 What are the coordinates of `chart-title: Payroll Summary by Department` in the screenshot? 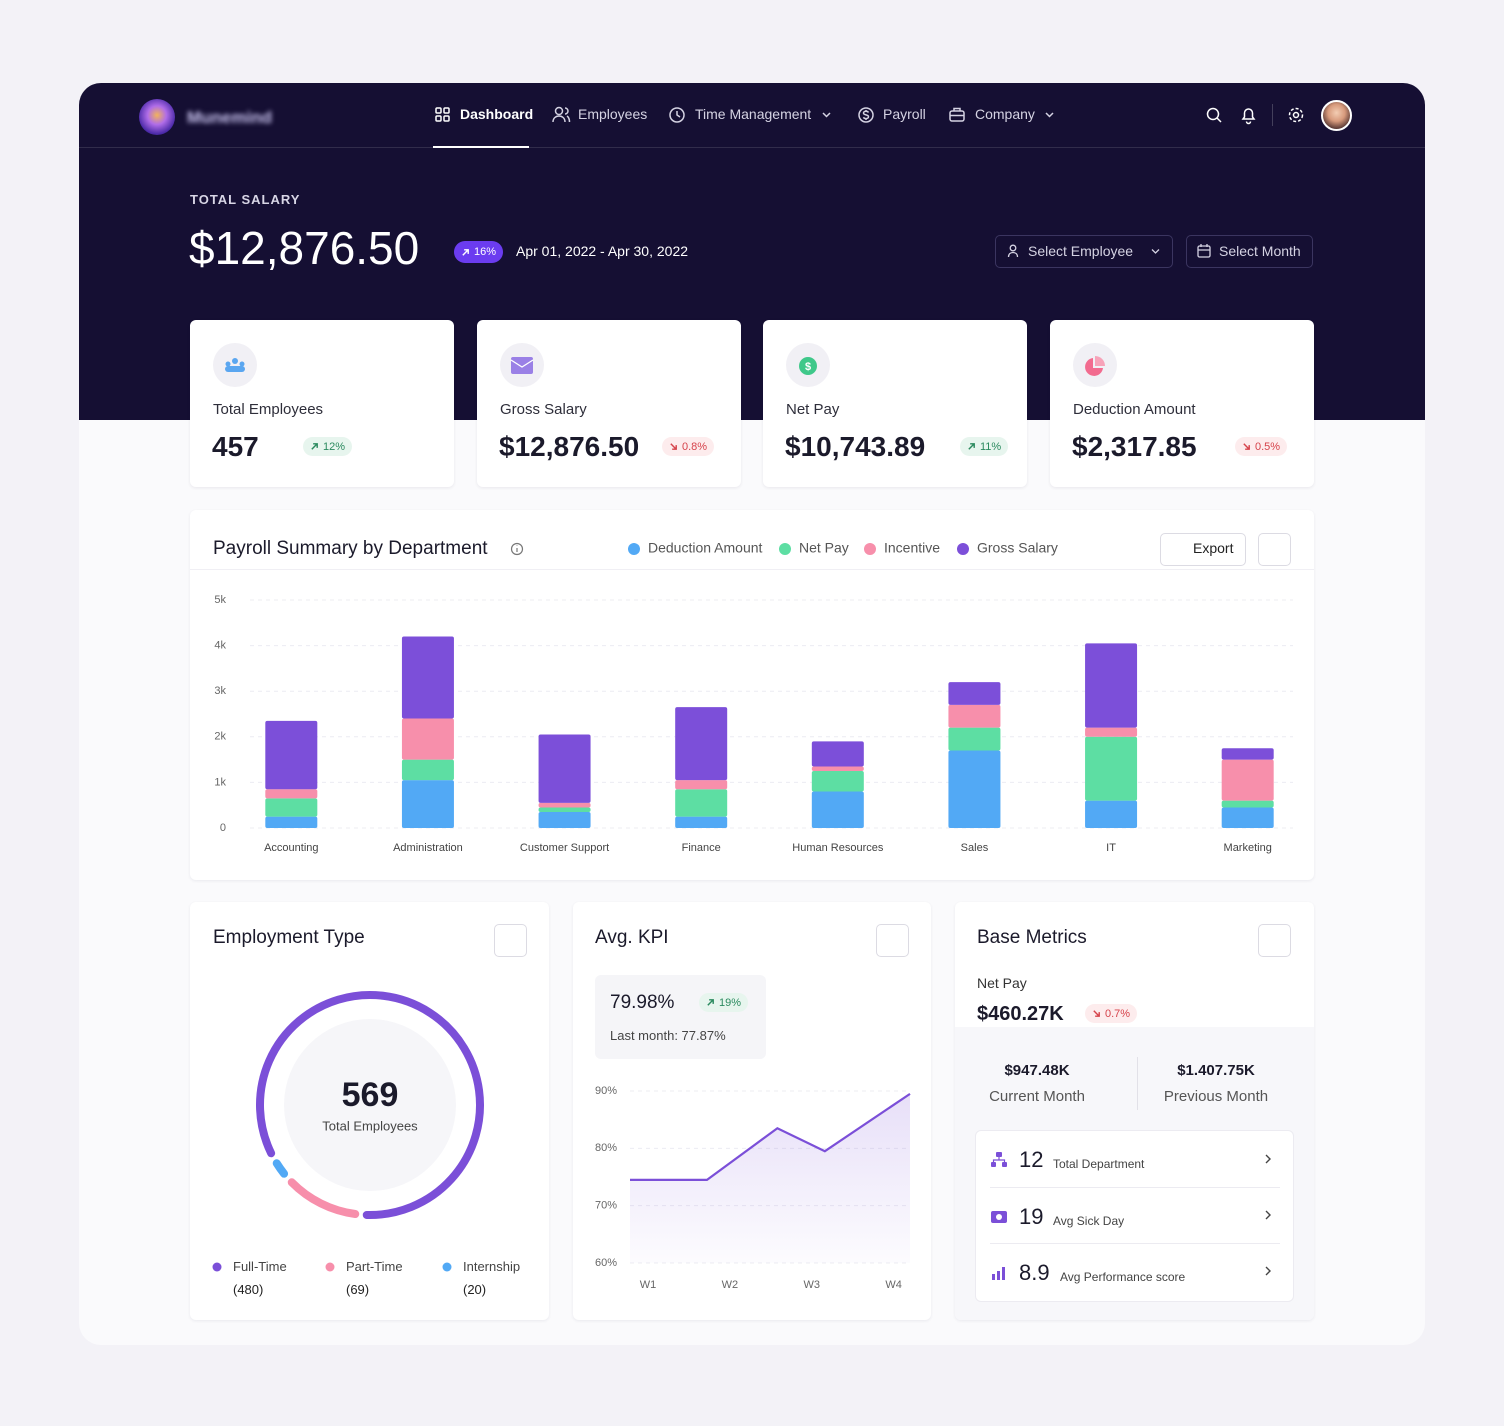 It's located at (350, 548).